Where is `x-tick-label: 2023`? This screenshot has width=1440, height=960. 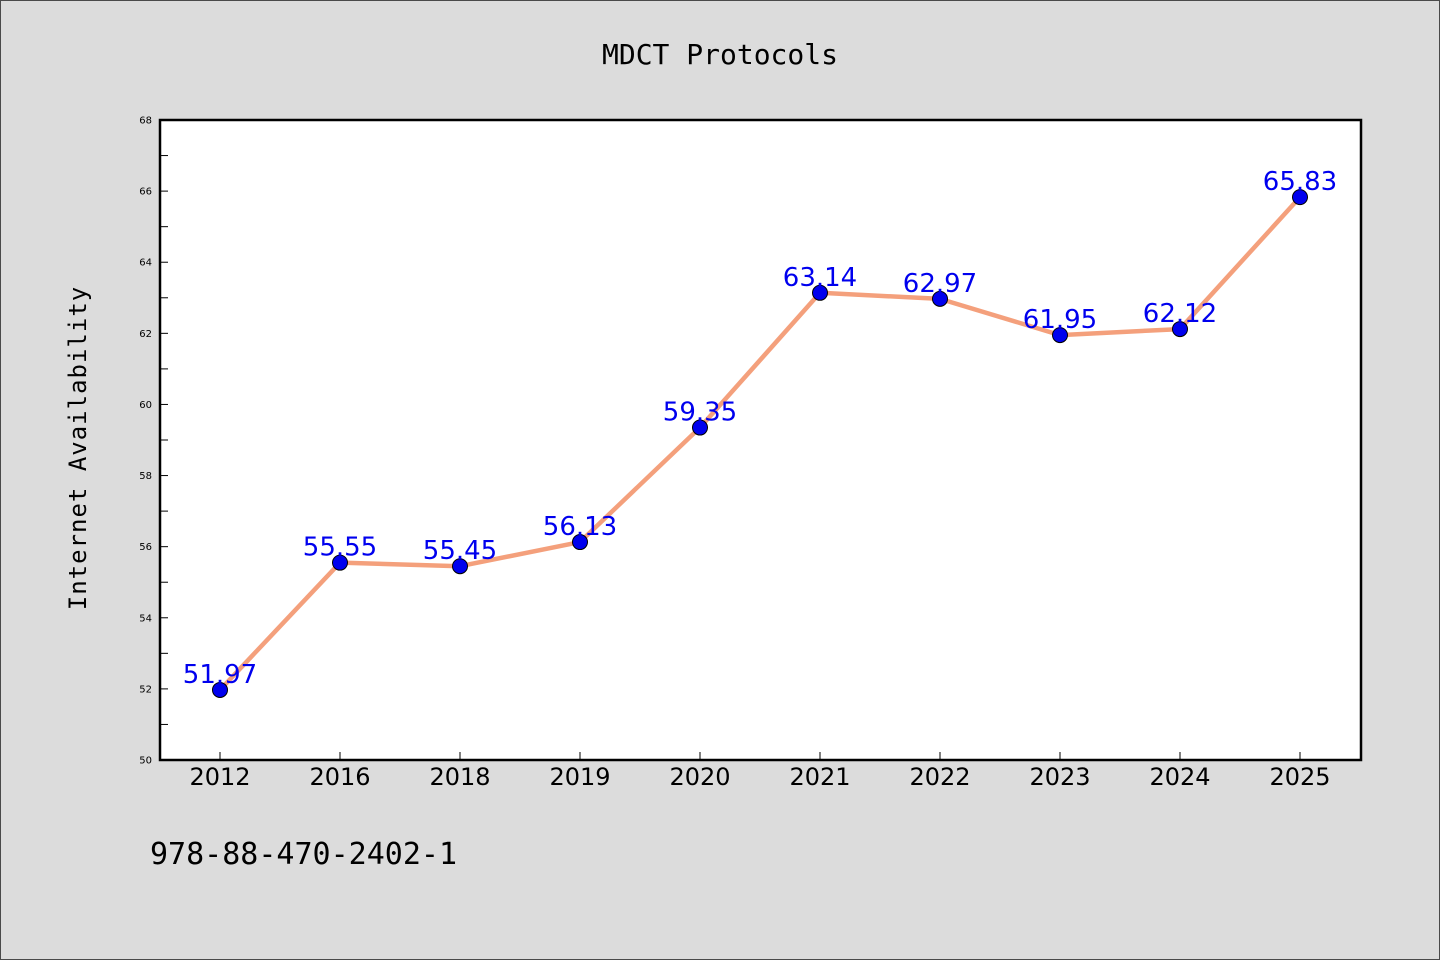
x-tick-label: 2023 is located at coordinates (1059, 777).